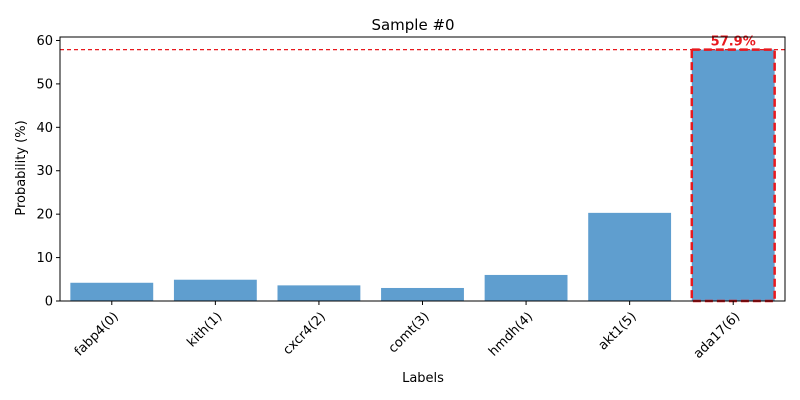 This screenshot has height=400, width=800. I want to click on x-tick-label: ada17(6), so click(717, 335).